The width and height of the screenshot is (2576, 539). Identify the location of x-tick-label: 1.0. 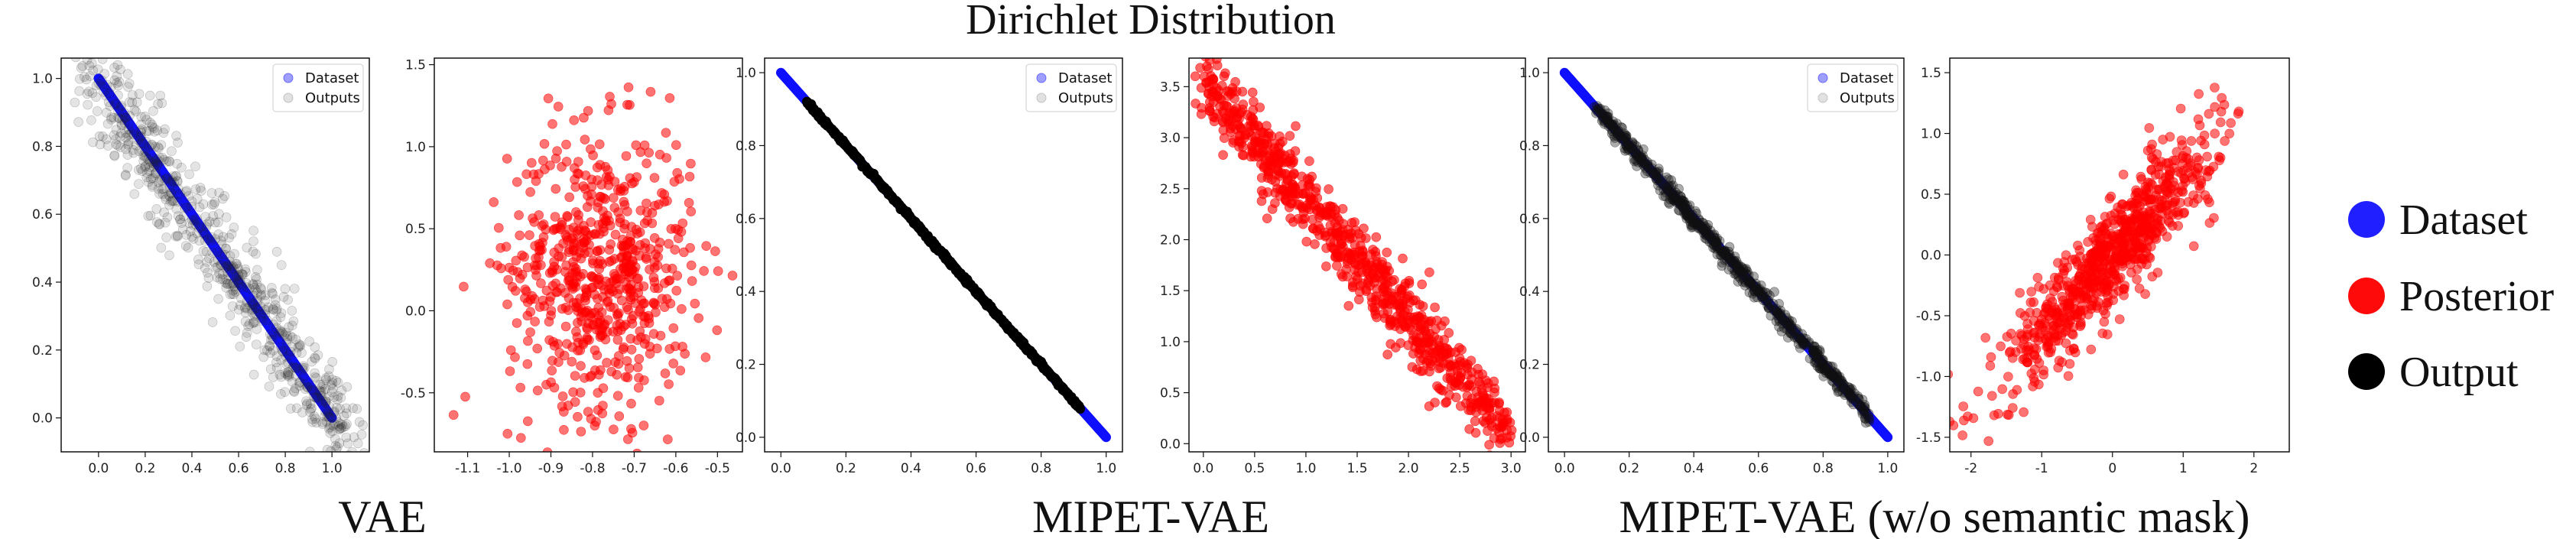
(1887, 469).